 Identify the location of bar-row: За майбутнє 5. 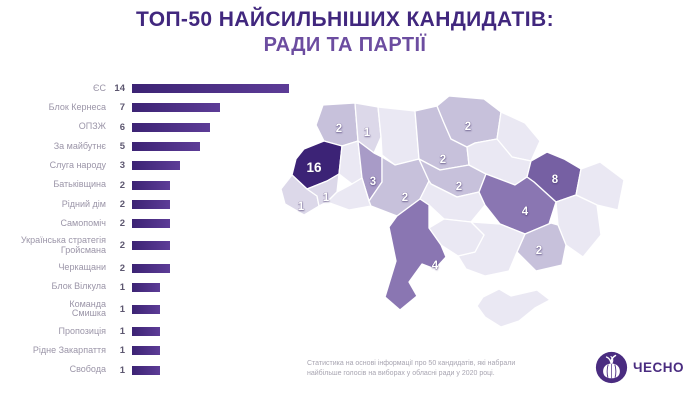
(150, 146).